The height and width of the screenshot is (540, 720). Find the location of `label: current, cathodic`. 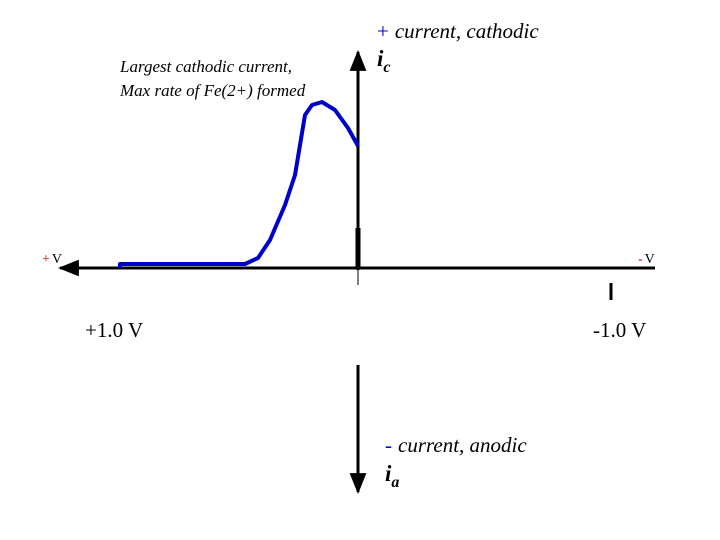

label: current, cathodic is located at coordinates (467, 31).